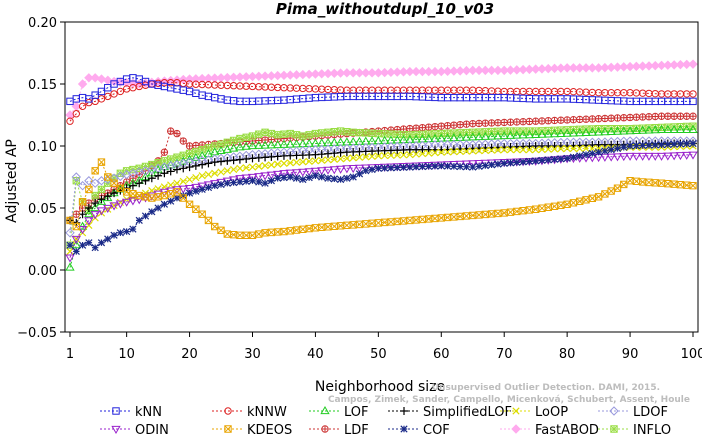 Image resolution: width=702 pixels, height=434 pixels. What do you see at coordinates (116, 411) in the screenshot?
I see `legend-marker-knn` at bounding box center [116, 411].